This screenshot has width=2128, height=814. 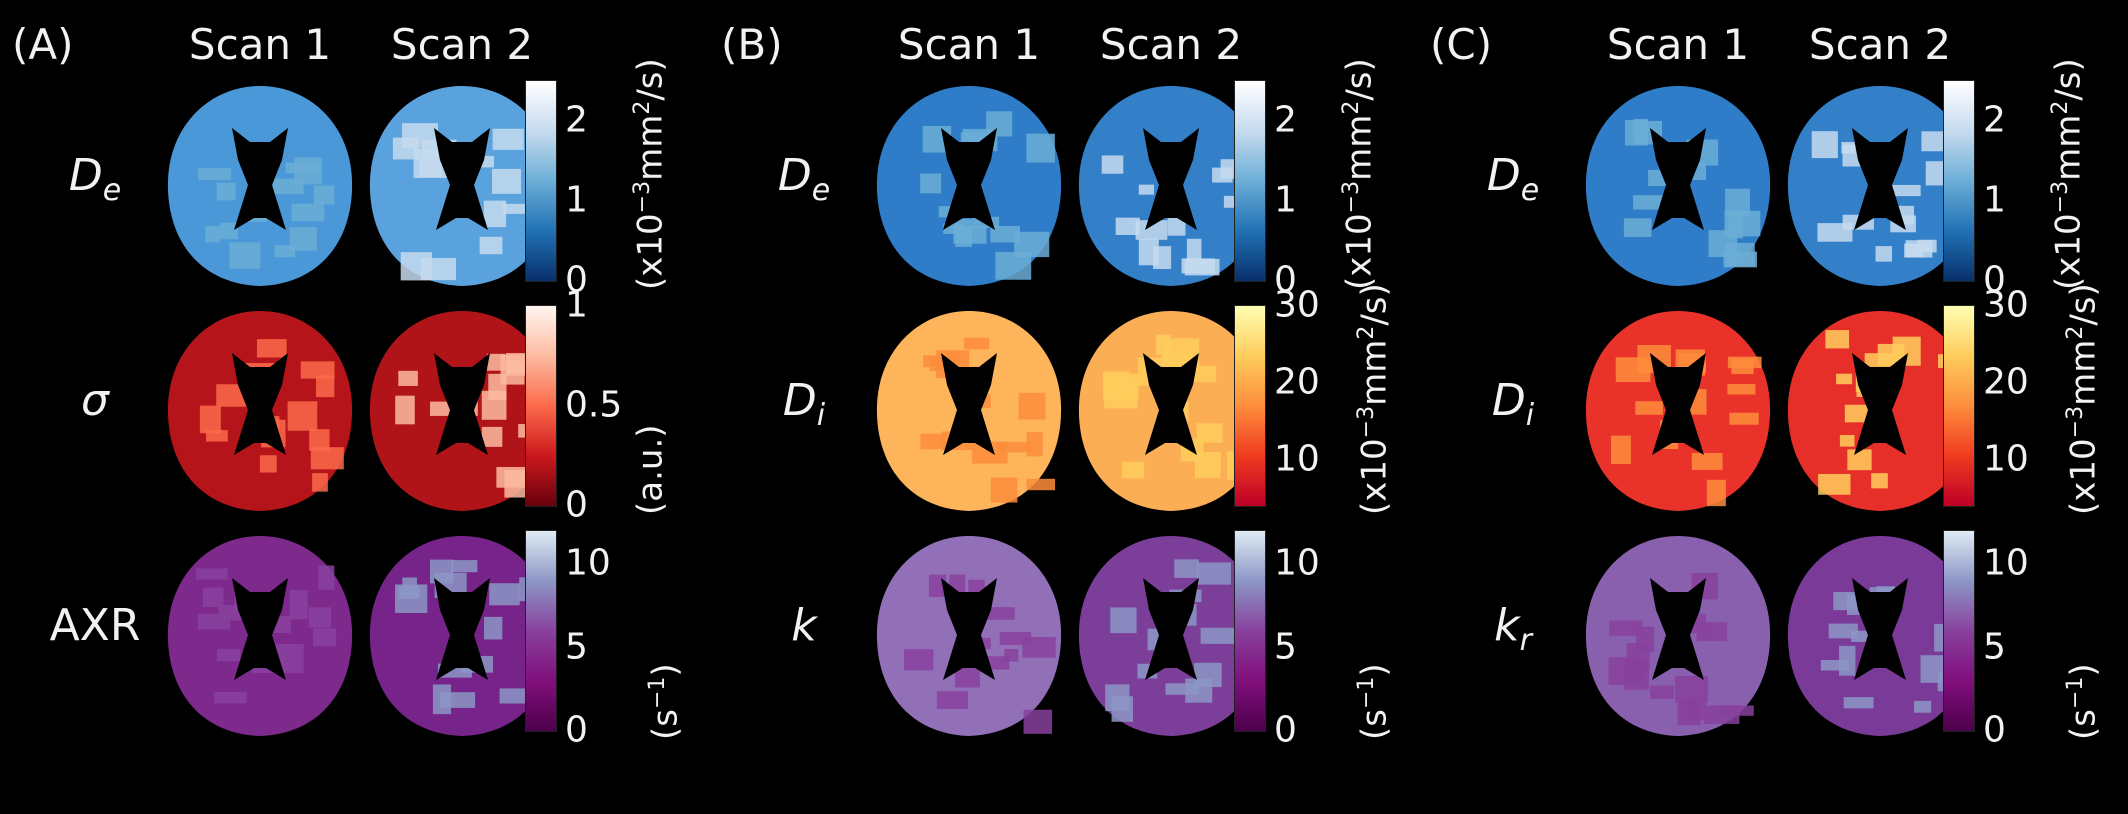 What do you see at coordinates (2083, 724) in the screenshot?
I see `unit-part: (s` at bounding box center [2083, 724].